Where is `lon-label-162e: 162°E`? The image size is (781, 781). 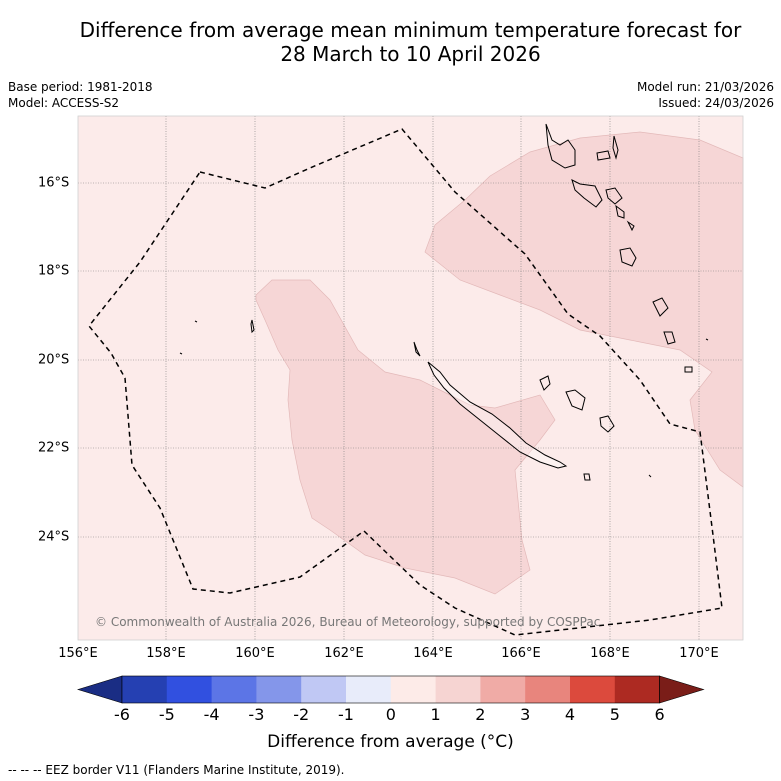 lon-label-162e: 162°E is located at coordinates (344, 653).